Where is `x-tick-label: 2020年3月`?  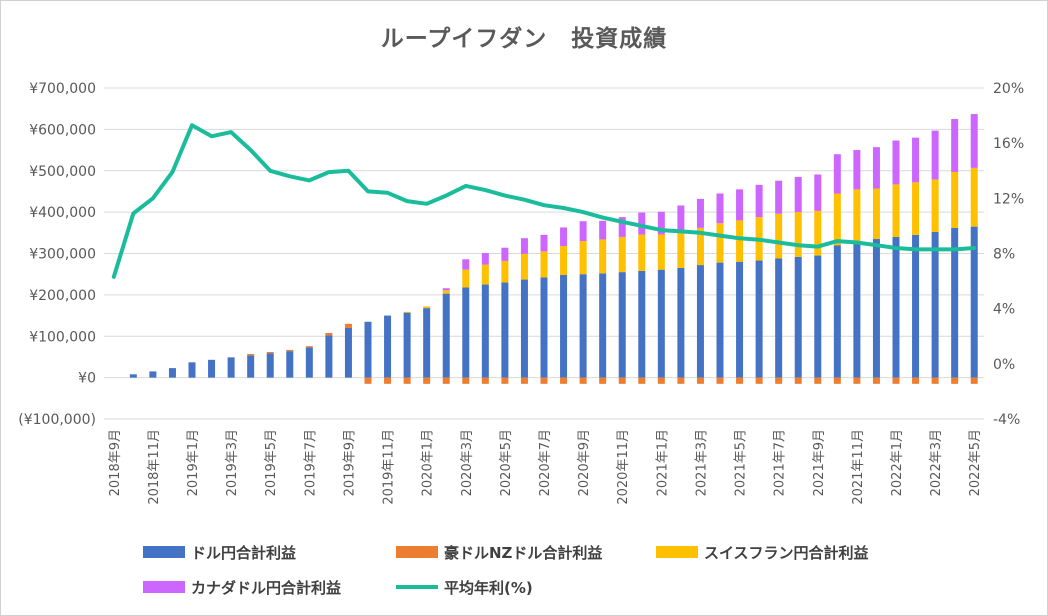 x-tick-label: 2020年3月 is located at coordinates (467, 462).